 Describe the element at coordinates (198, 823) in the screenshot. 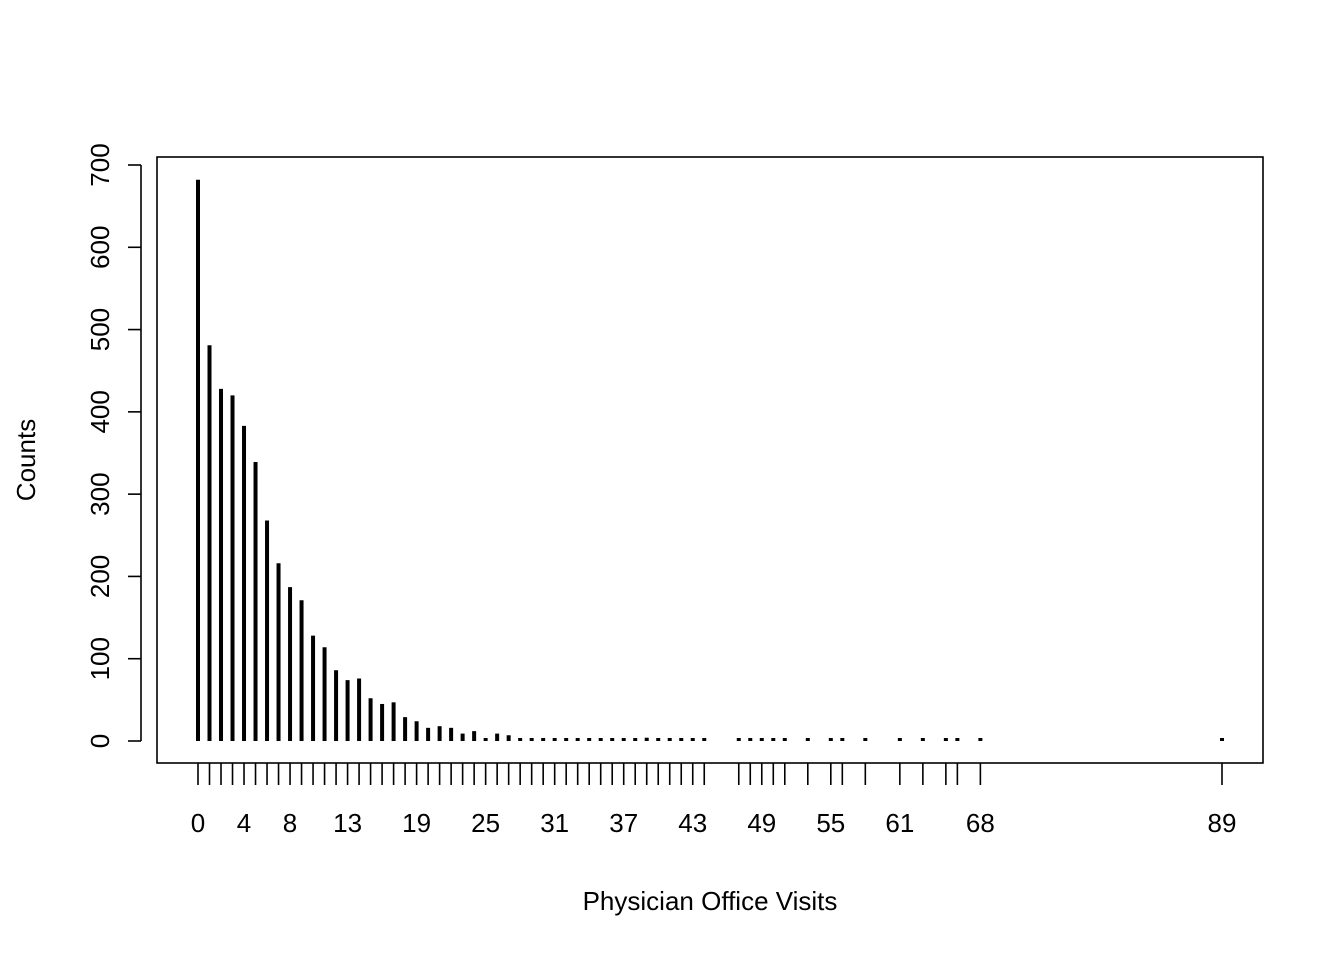

I see `x-tick-label: 0` at that location.